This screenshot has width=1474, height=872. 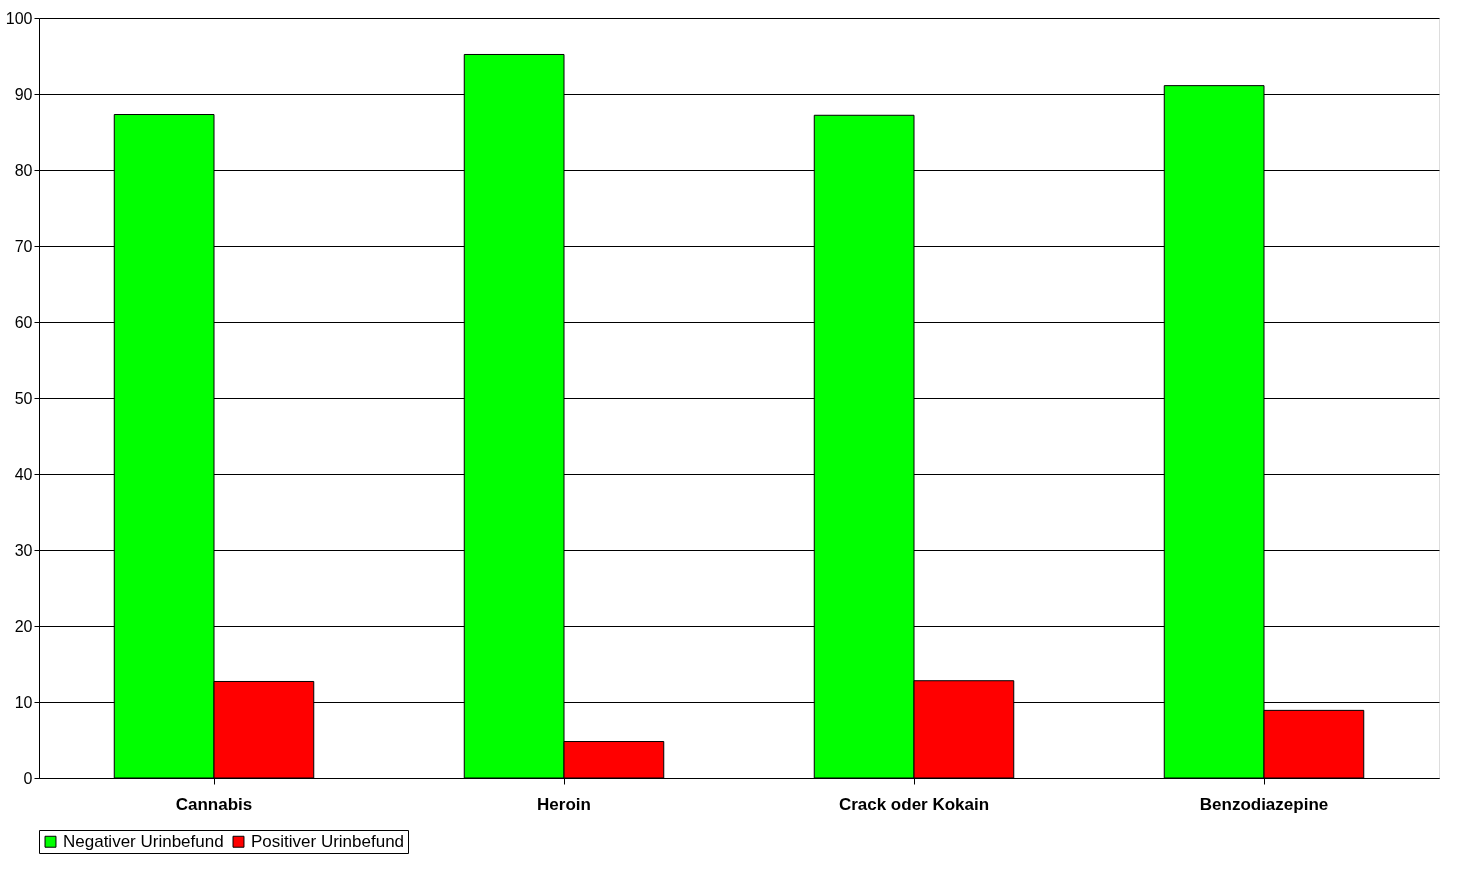 I want to click on y-tick-label: 90, so click(x=23, y=94).